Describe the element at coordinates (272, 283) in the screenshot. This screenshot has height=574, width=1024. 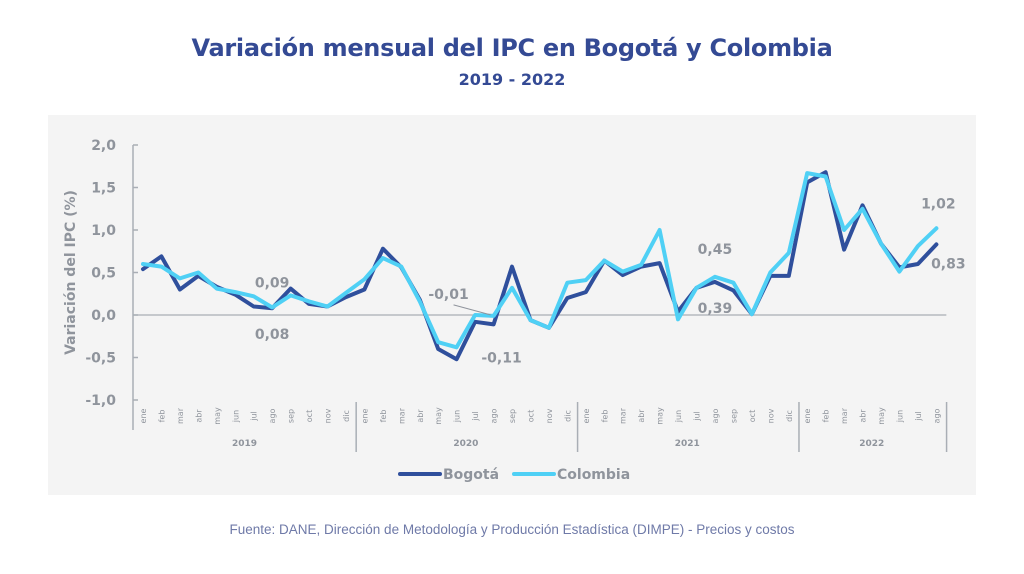
I see `data-label: 0,09` at that location.